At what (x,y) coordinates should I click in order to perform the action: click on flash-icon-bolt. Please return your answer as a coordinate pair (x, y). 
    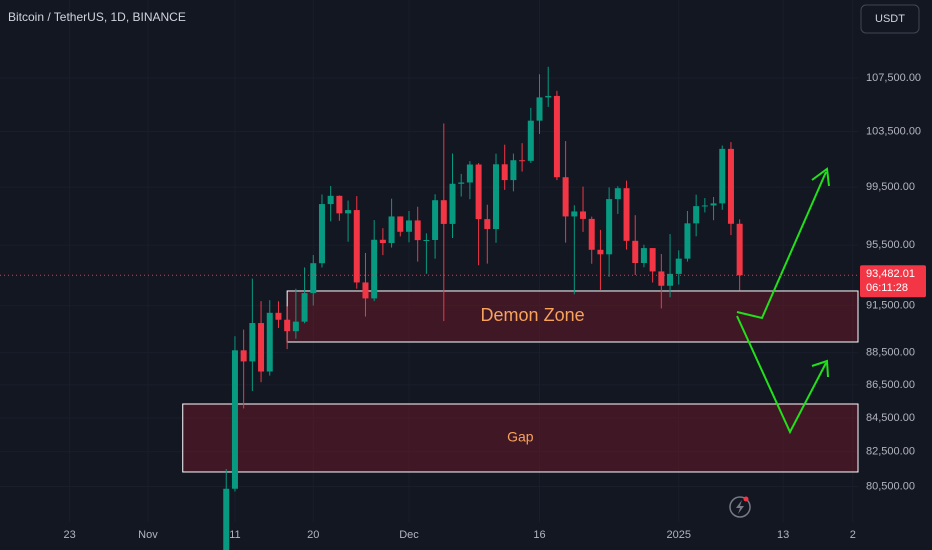
    Looking at the image, I should click on (740, 507).